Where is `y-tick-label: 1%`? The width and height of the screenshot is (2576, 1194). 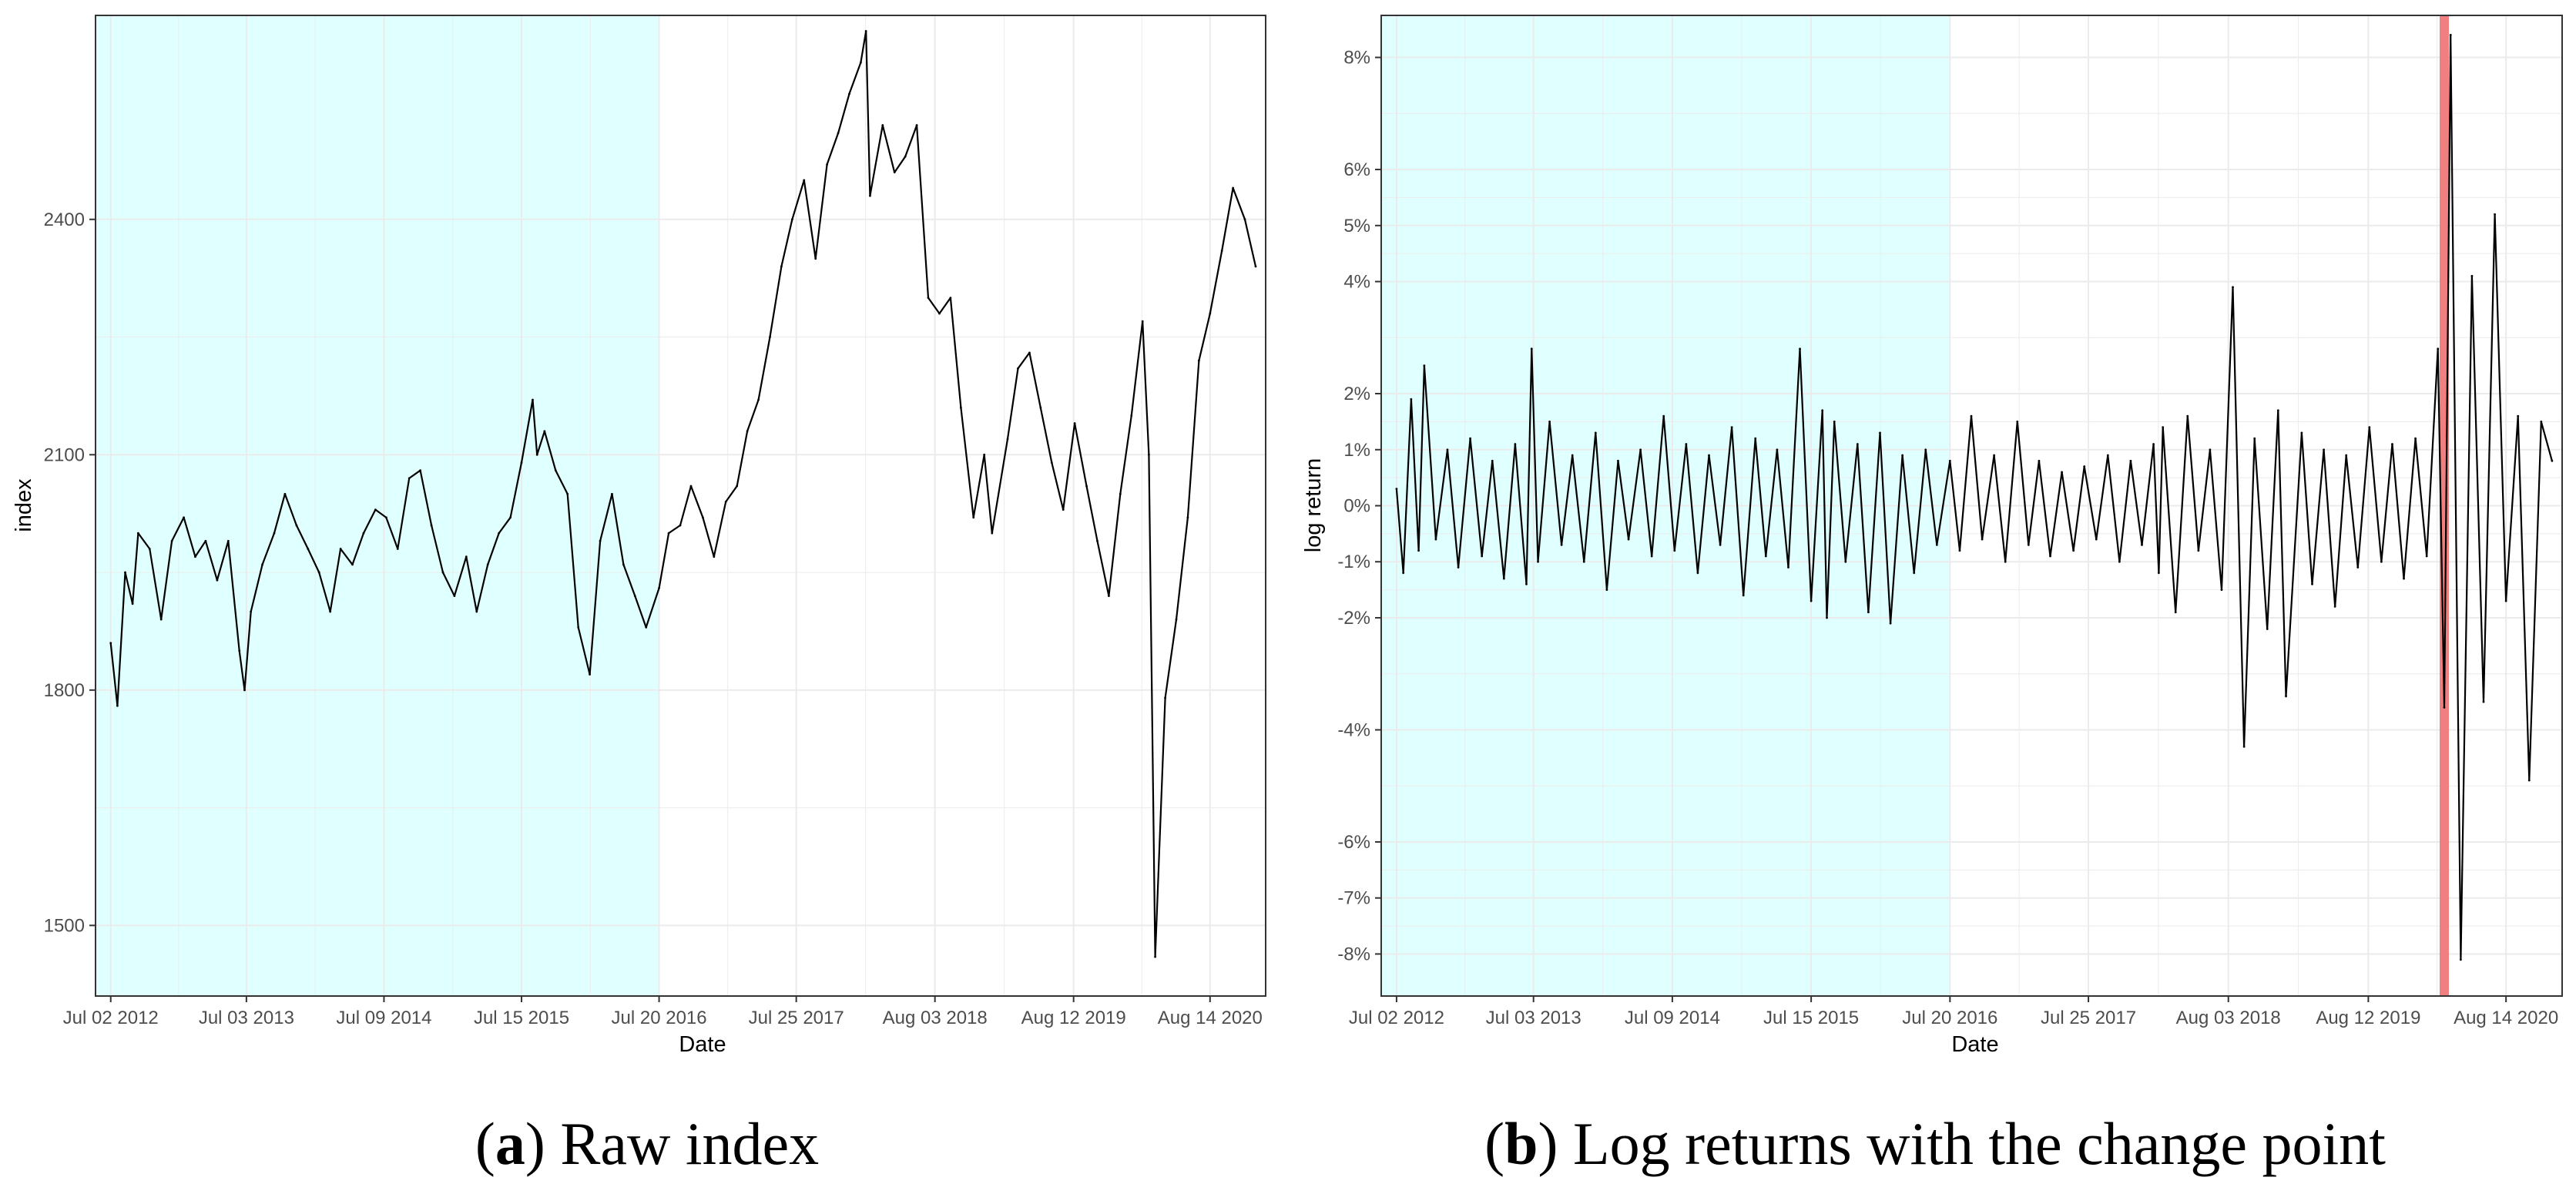 y-tick-label: 1% is located at coordinates (1356, 451).